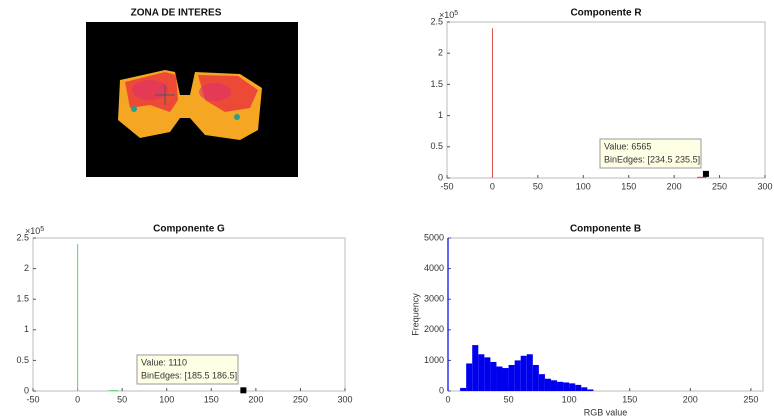  Describe the element at coordinates (627, 146) in the screenshot. I see `datatip-text: Value: 6565` at that location.